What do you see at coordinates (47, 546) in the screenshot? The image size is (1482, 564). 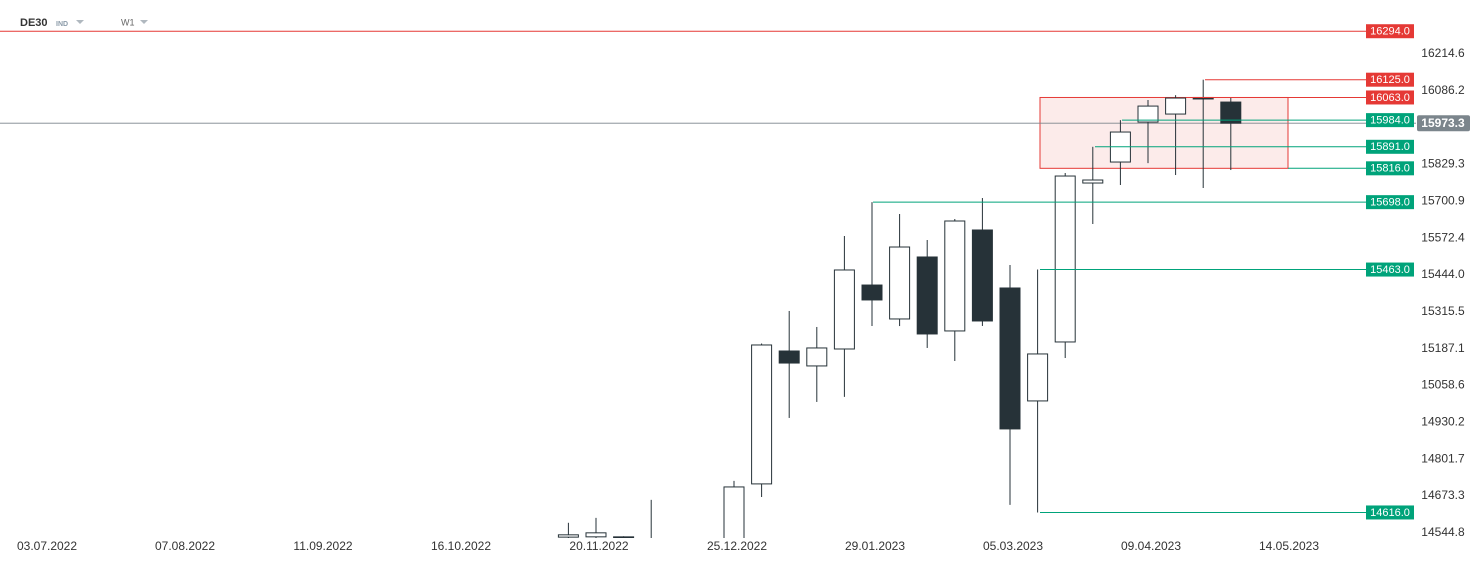 I see `x-tick-label: 03.07.2022` at bounding box center [47, 546].